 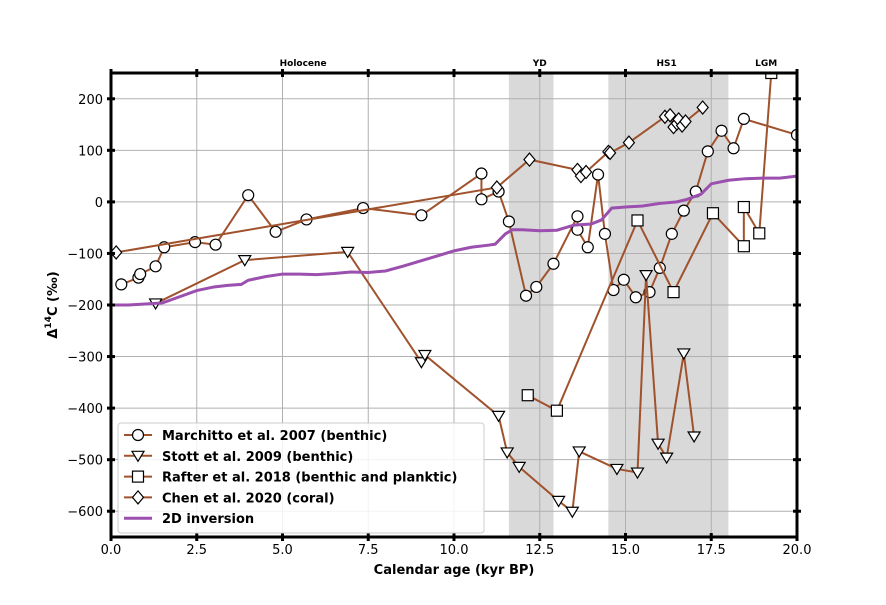 I want to click on y-axis-label-superscript: 14, so click(x=49, y=322).